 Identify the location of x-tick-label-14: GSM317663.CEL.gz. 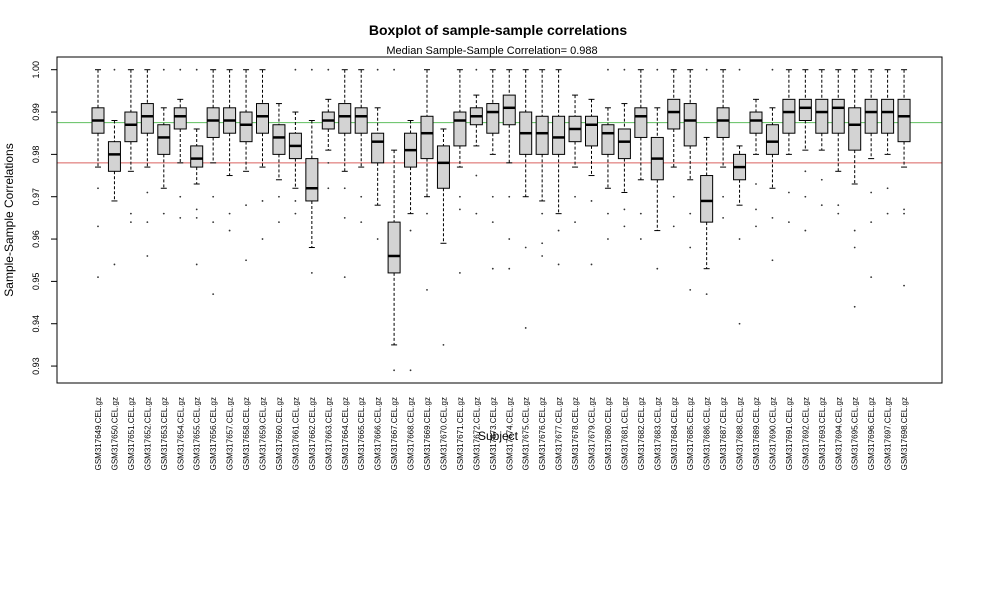
(328, 433).